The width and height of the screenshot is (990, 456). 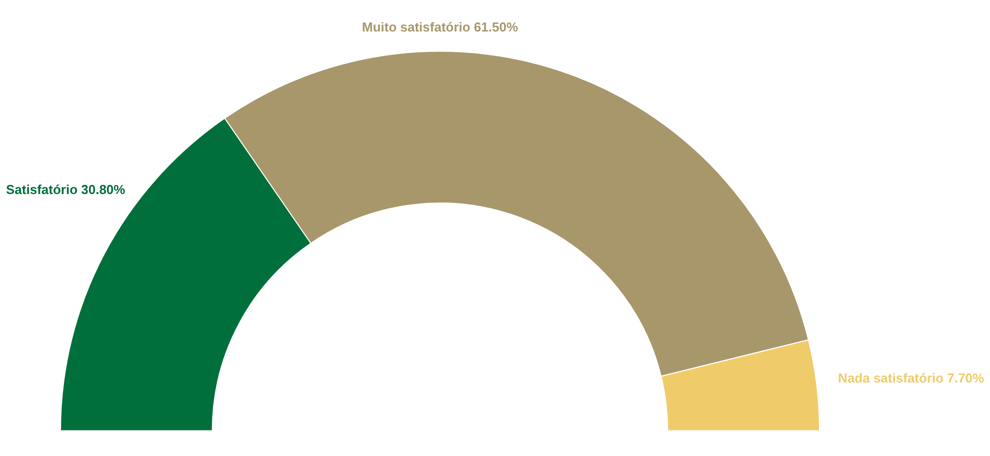 I want to click on slice-label: Satisfatório 30.80%, so click(x=66, y=189).